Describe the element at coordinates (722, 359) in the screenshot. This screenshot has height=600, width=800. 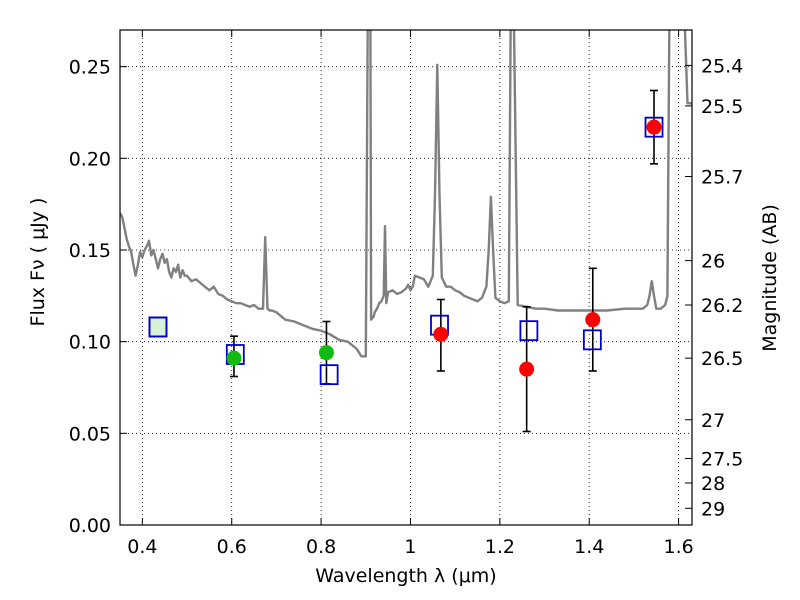
I see `right-tick-label: 26.5` at that location.